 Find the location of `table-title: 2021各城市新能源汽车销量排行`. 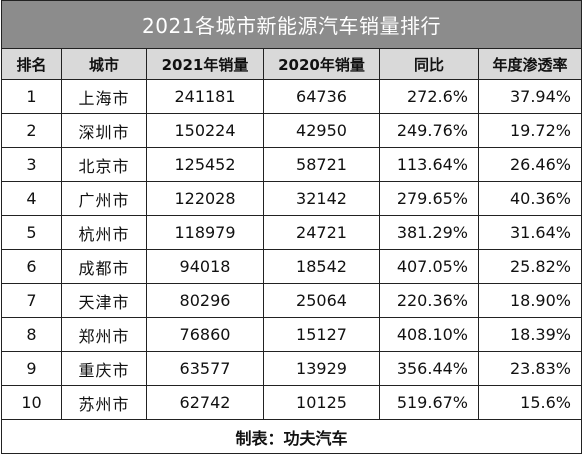

table-title: 2021各城市新能源汽车销量排行 is located at coordinates (291, 24).